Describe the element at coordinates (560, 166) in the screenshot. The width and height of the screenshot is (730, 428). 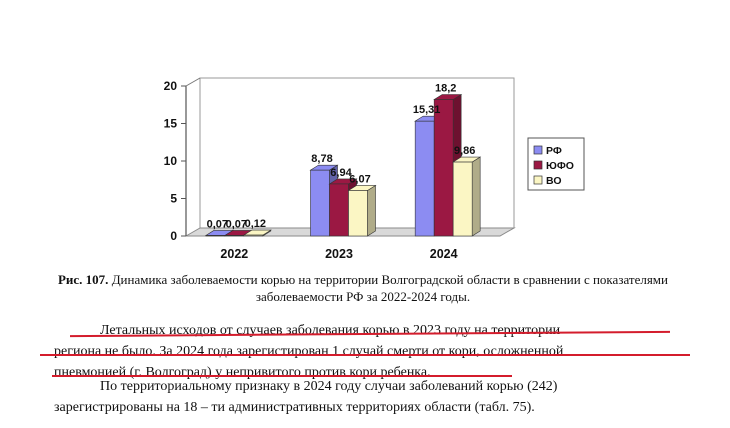
I see `legend-label: ЮФО` at that location.